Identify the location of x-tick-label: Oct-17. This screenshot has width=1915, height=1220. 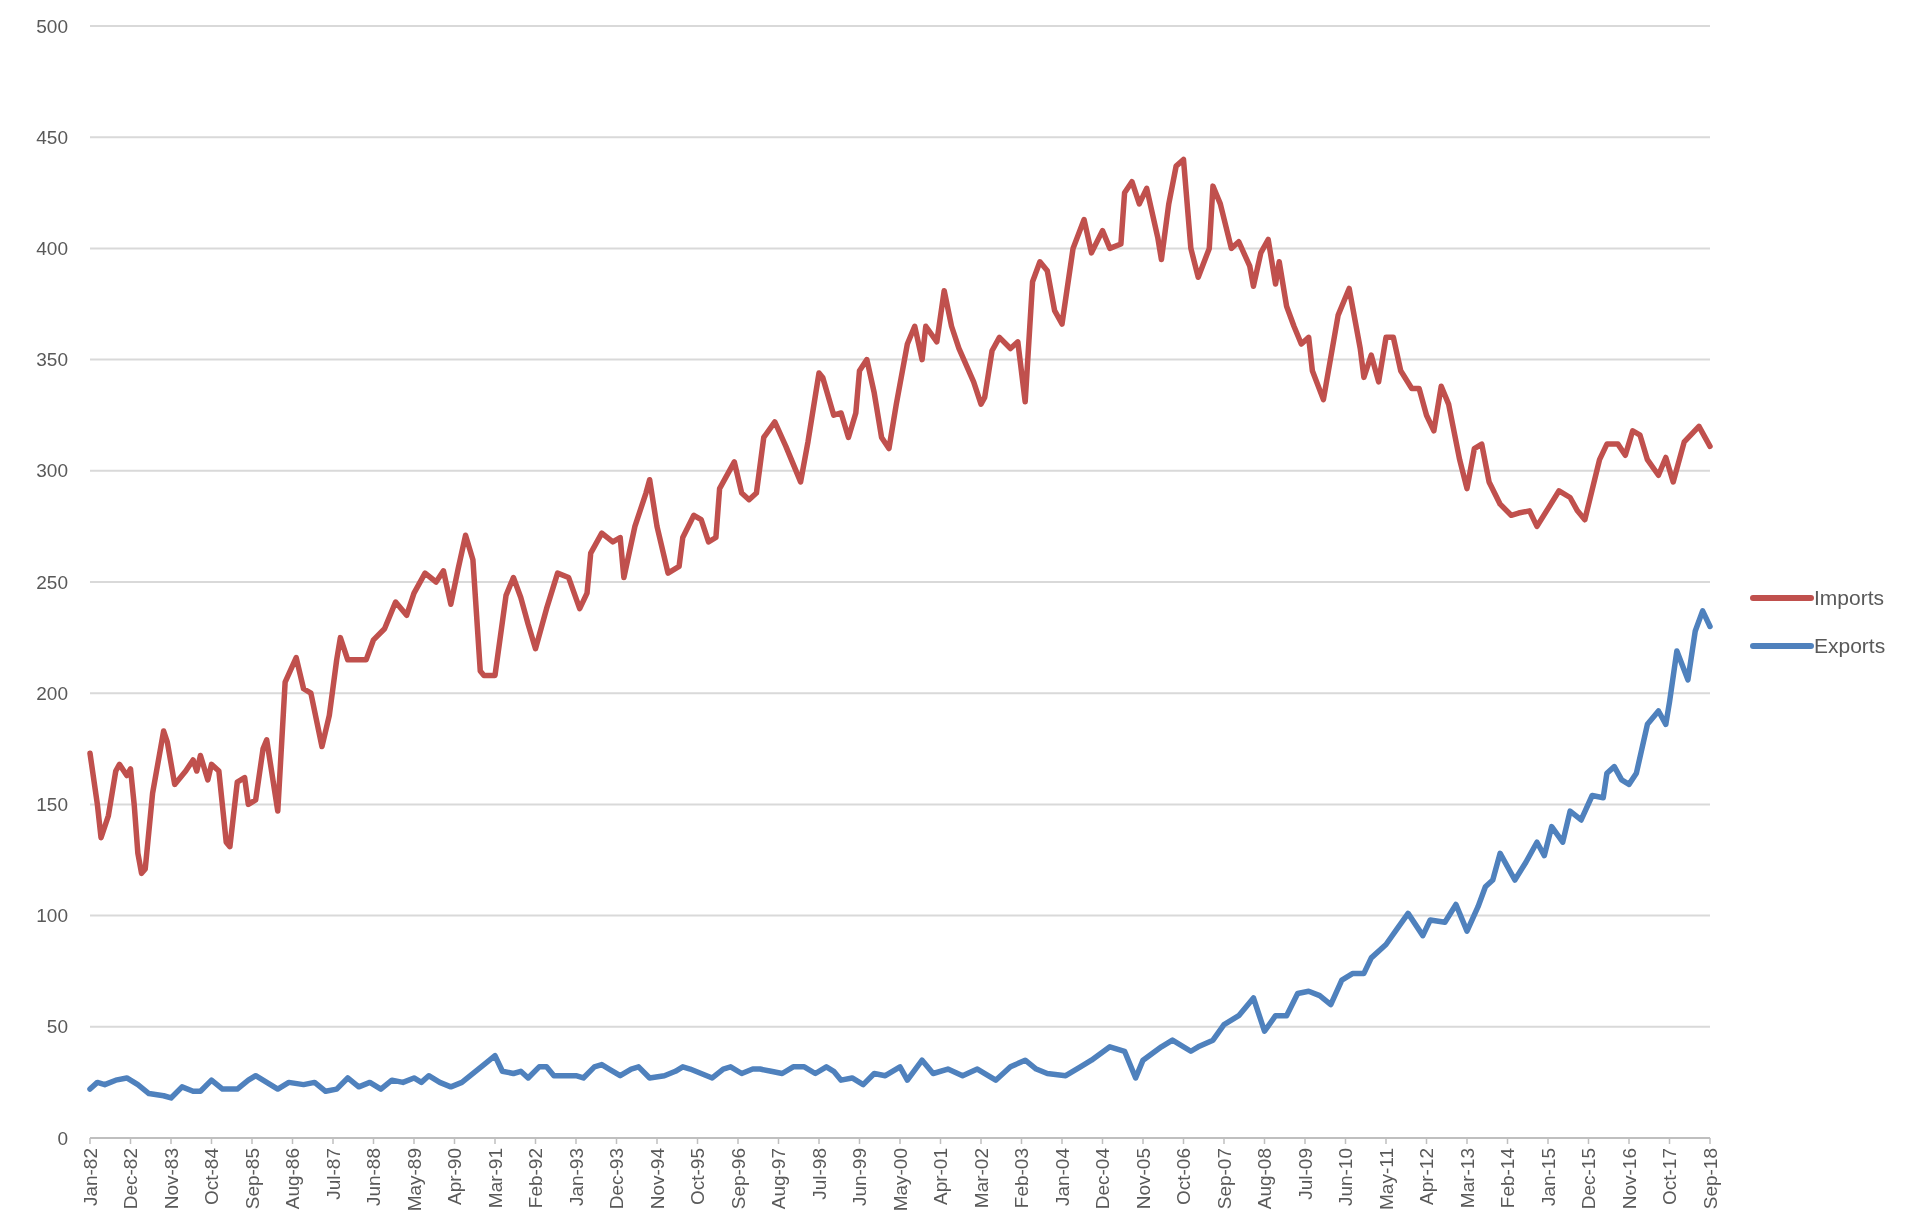
(1670, 1177).